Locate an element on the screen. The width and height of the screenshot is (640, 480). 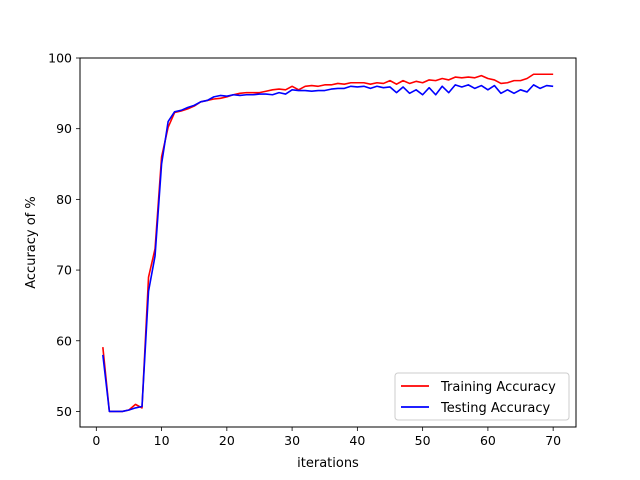
y-tick-label: 60 is located at coordinates (64, 340).